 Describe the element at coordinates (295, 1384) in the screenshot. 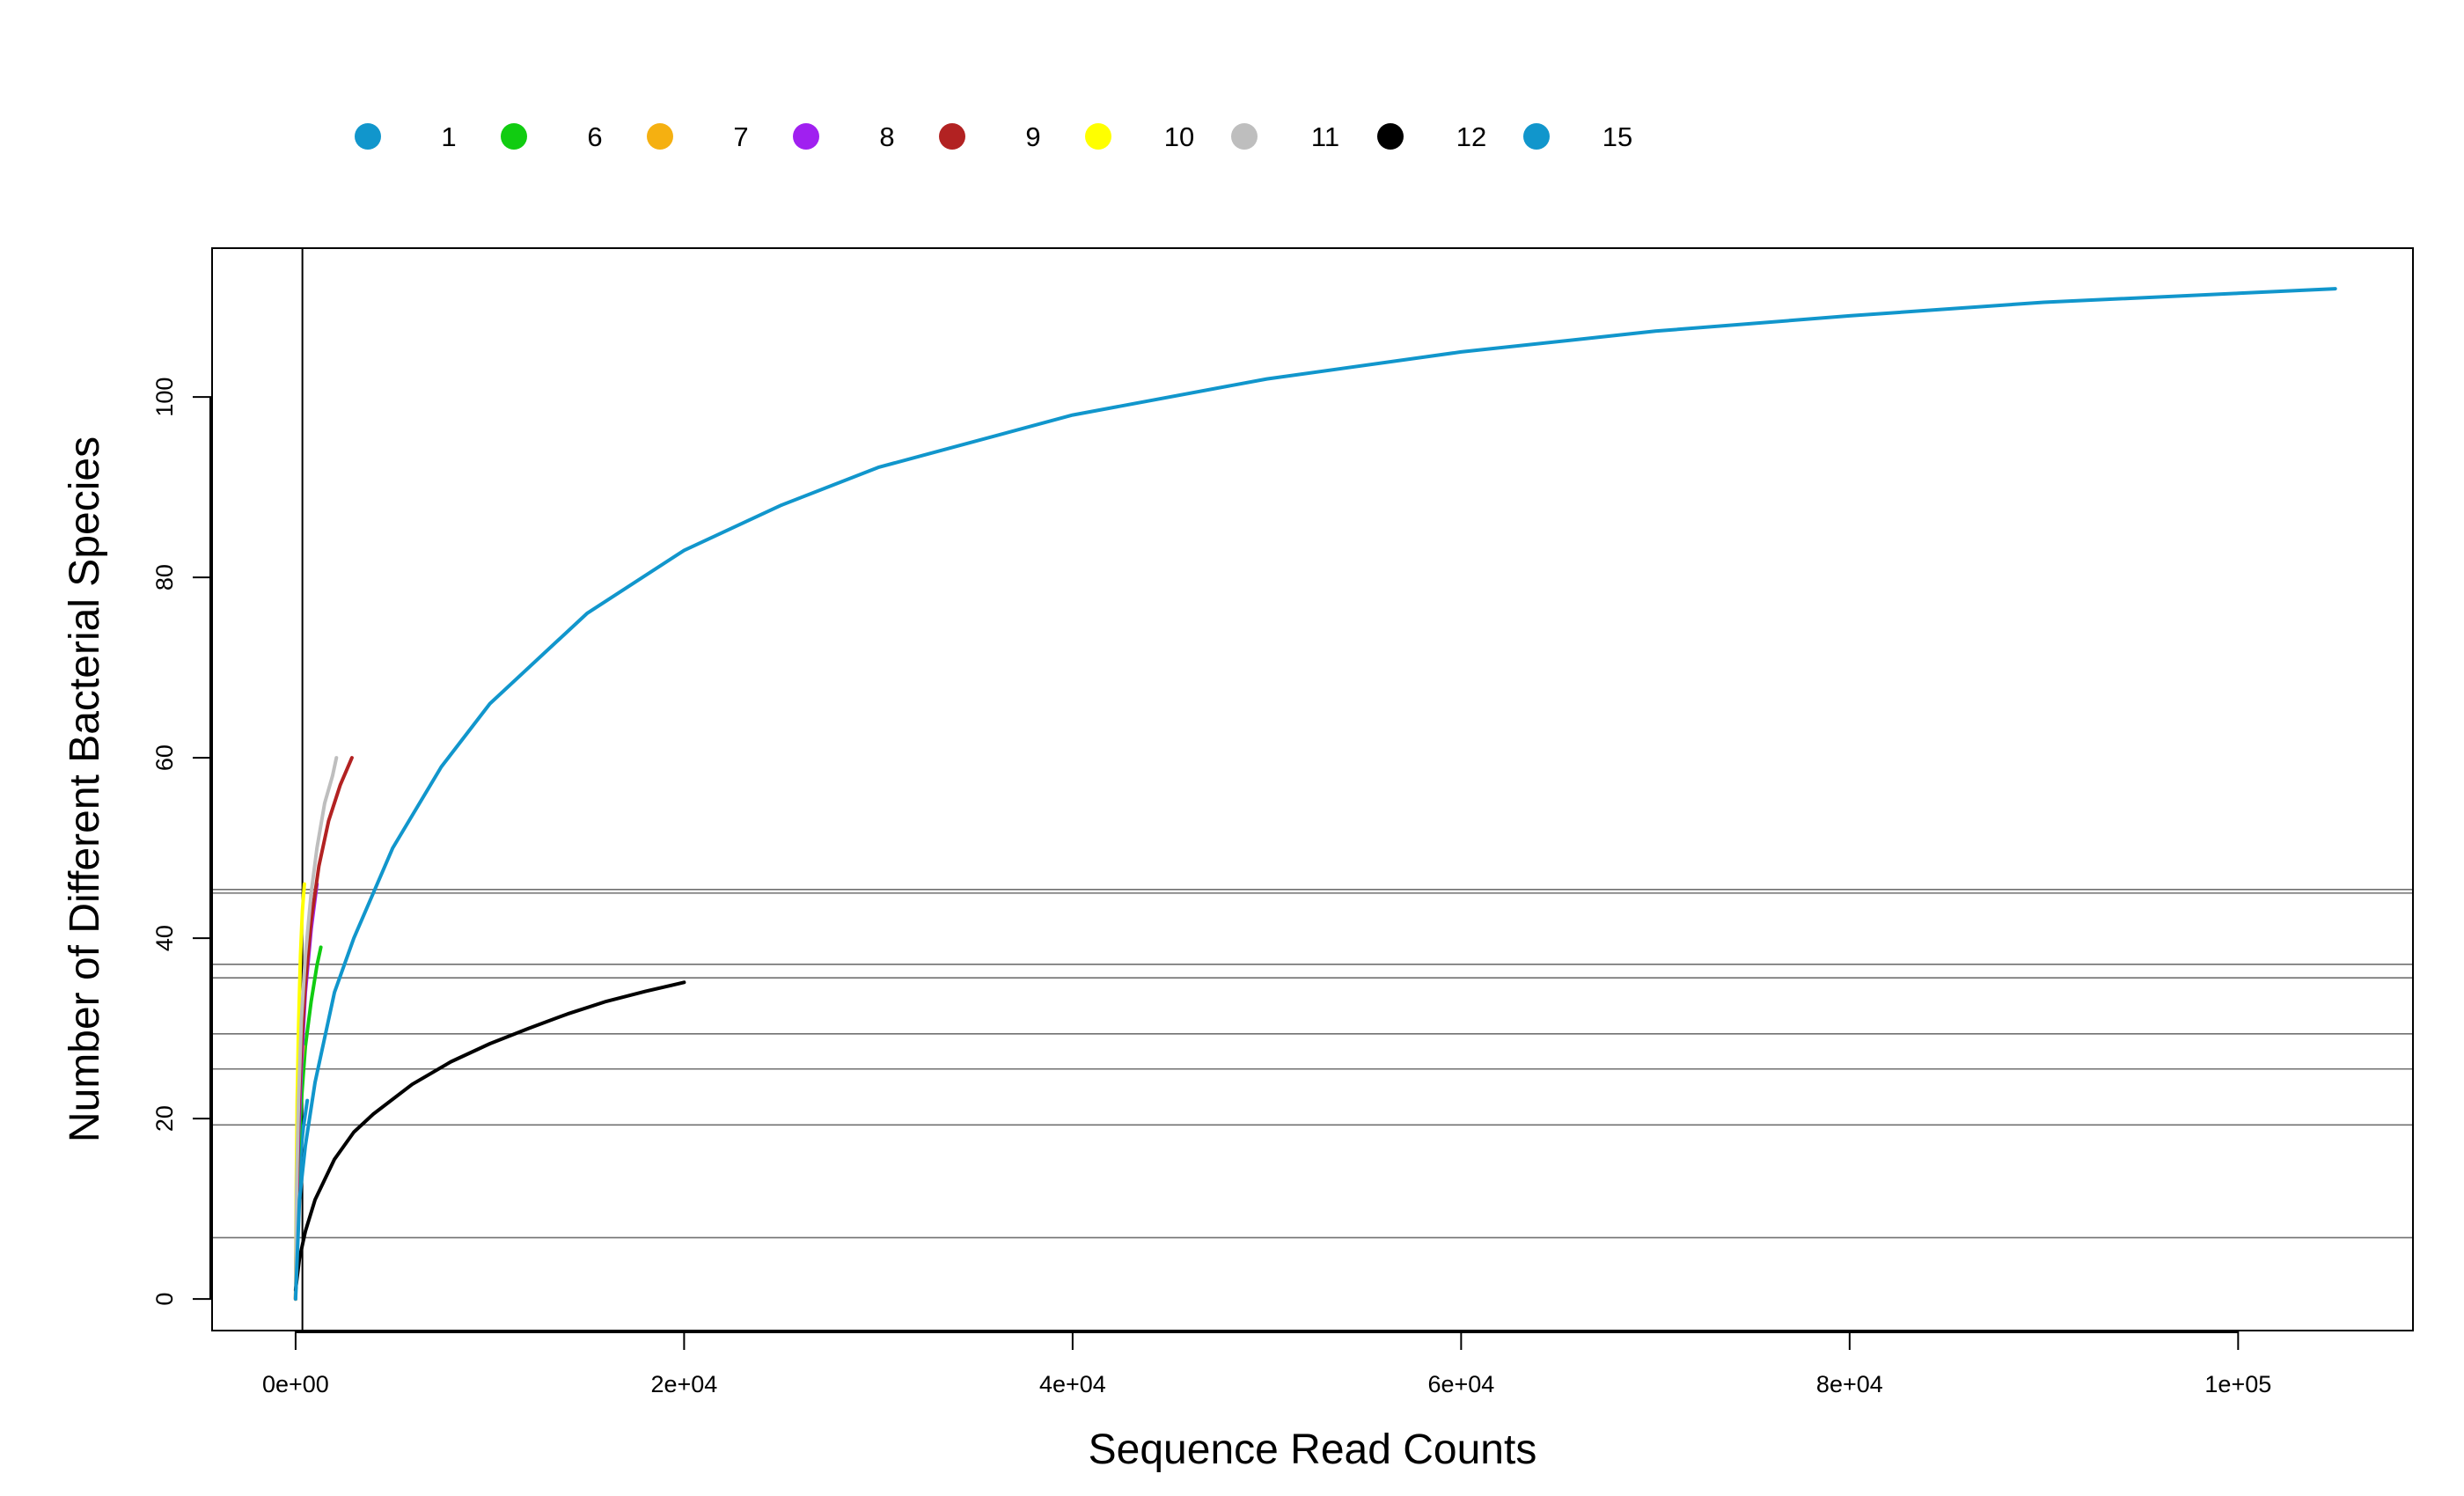

I see `x-tick-label: 0e+00` at that location.